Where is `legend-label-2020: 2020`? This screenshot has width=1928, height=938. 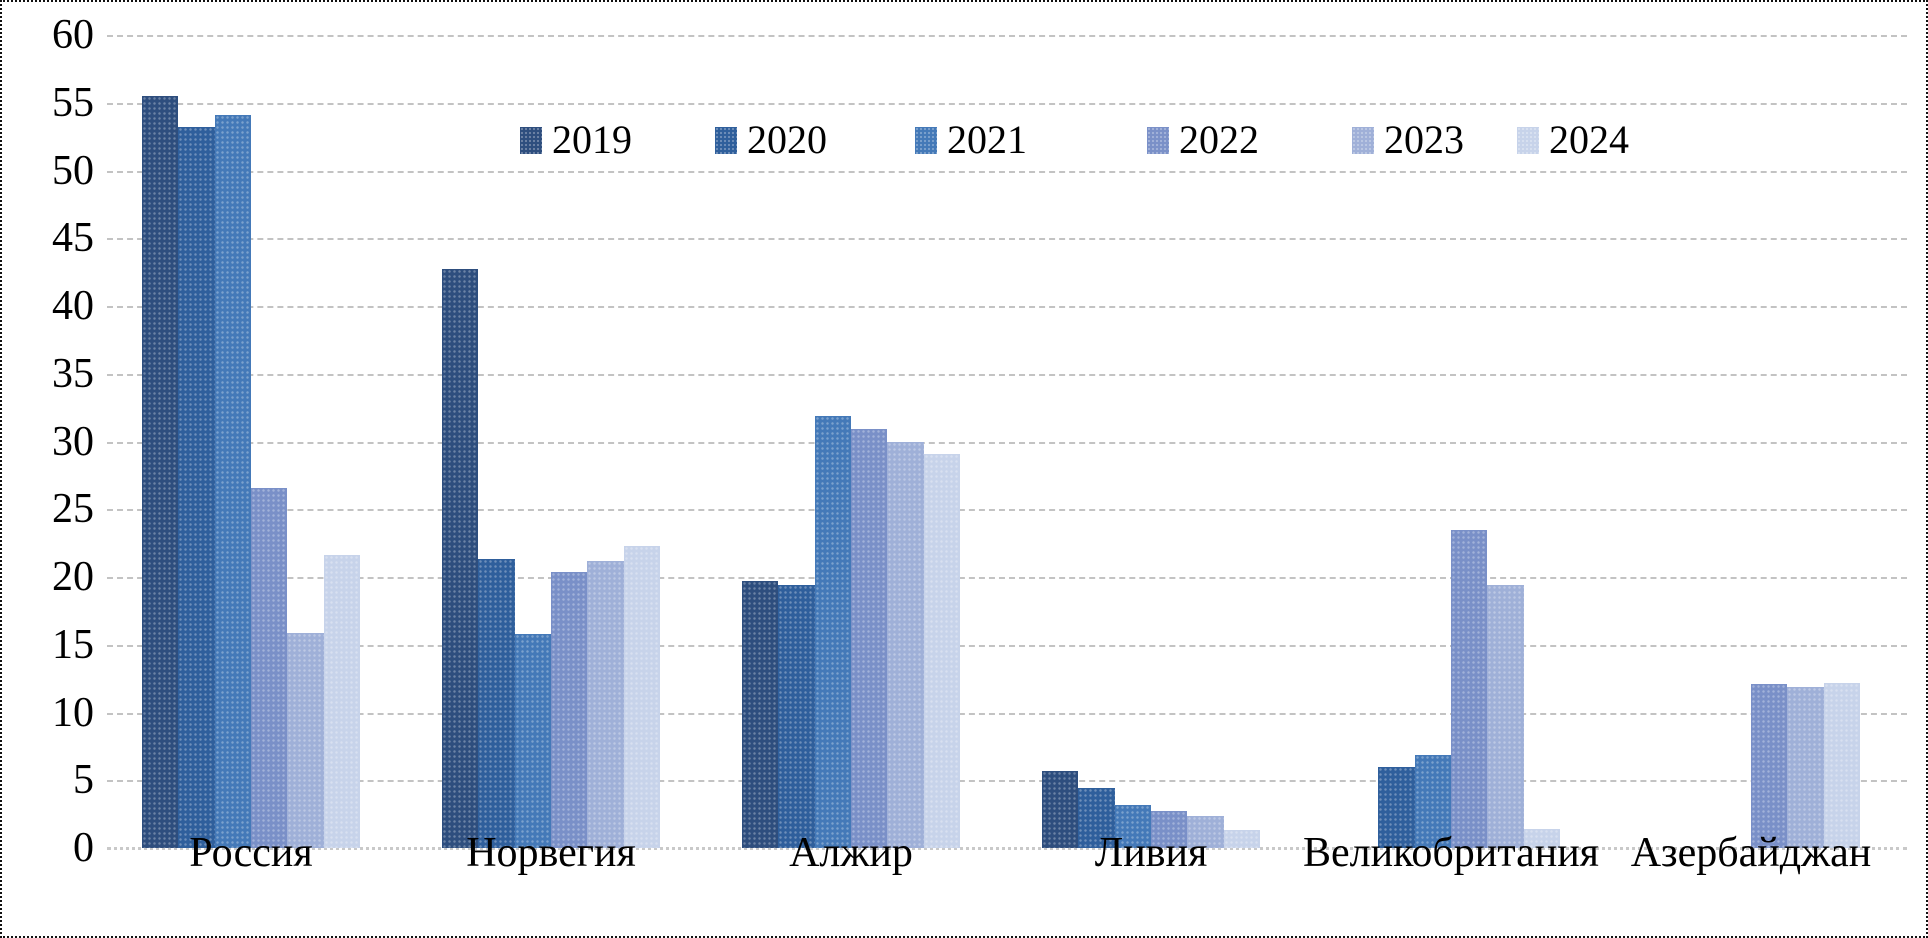 legend-label-2020: 2020 is located at coordinates (787, 139).